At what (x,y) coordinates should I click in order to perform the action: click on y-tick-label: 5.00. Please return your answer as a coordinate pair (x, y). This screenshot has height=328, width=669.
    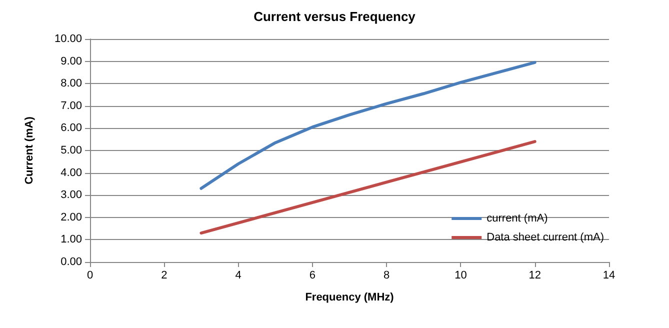
    Looking at the image, I should click on (71, 150).